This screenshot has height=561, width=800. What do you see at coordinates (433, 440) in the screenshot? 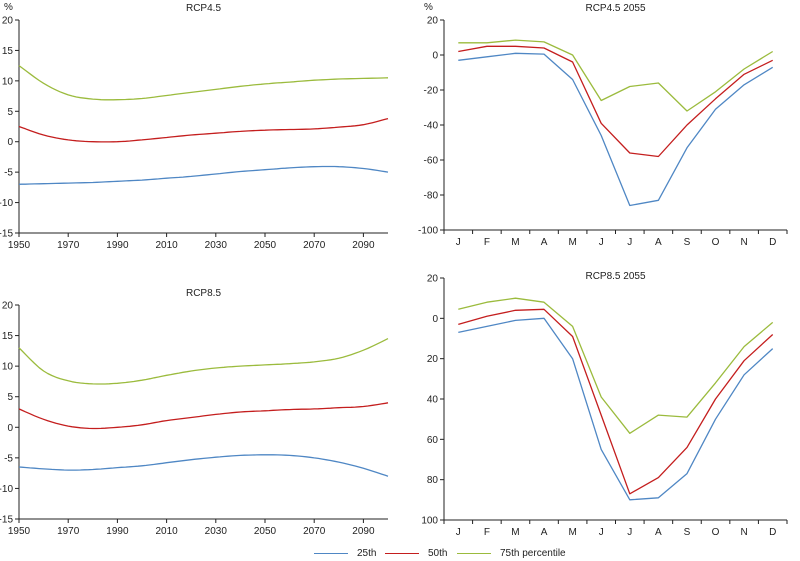
I see `y-tick-label: 60` at bounding box center [433, 440].